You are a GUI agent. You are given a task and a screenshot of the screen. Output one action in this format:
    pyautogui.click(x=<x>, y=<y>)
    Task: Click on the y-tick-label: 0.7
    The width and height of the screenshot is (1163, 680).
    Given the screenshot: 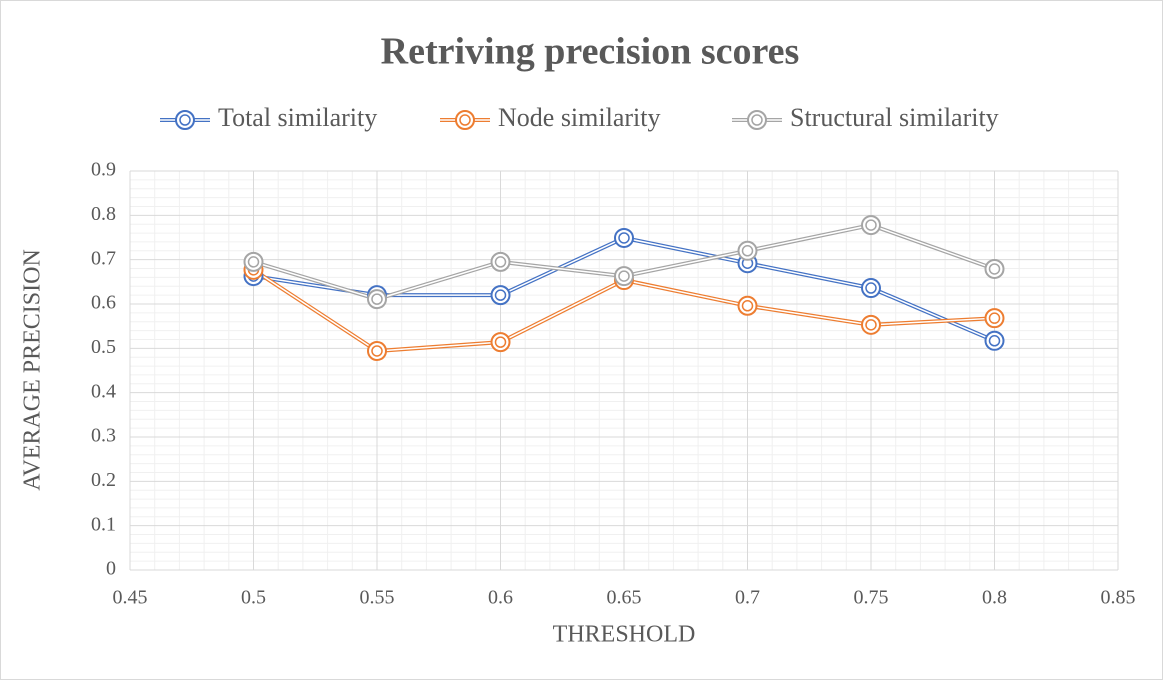 What is the action you would take?
    pyautogui.click(x=103, y=258)
    